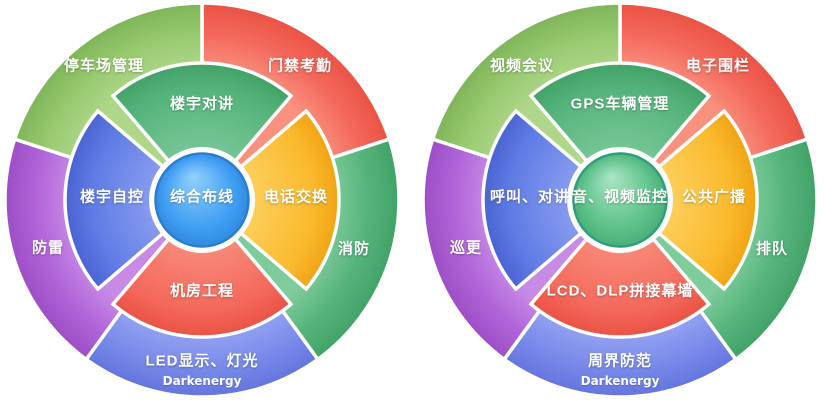 The width and height of the screenshot is (825, 401). Describe the element at coordinates (112, 197) in the screenshot. I see `inner-segment-label: 楼宇自控` at that location.